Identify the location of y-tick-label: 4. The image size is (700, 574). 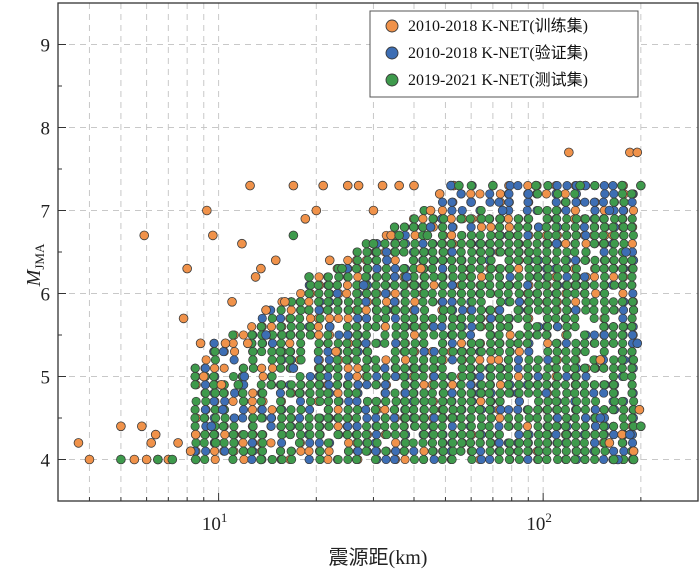
(46, 461).